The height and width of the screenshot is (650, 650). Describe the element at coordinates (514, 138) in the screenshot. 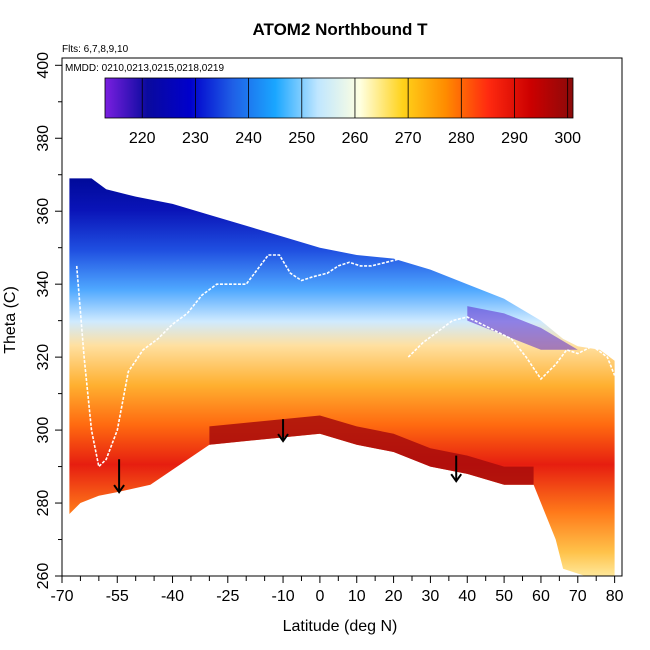

I see `colorbar-tick-label: 290` at that location.